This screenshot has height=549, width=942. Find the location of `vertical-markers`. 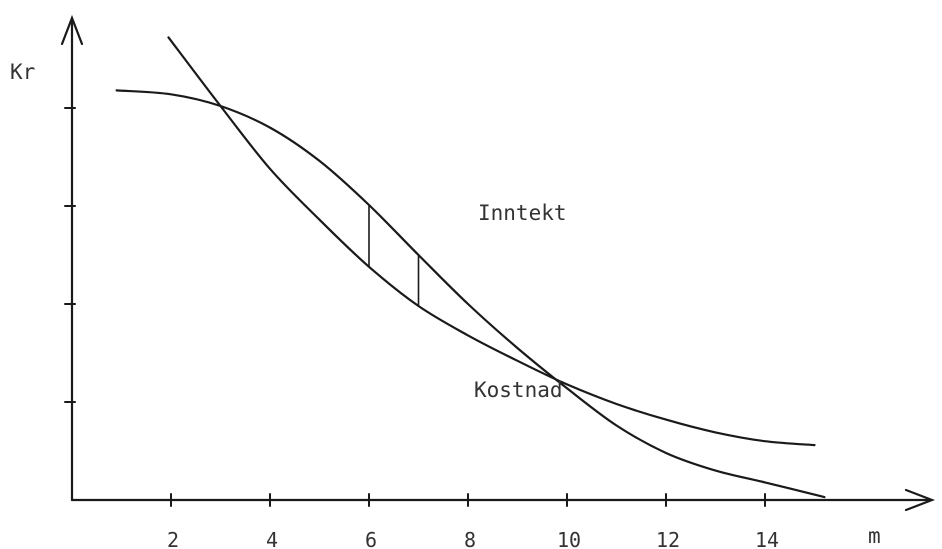

vertical-markers is located at coordinates (394, 255).